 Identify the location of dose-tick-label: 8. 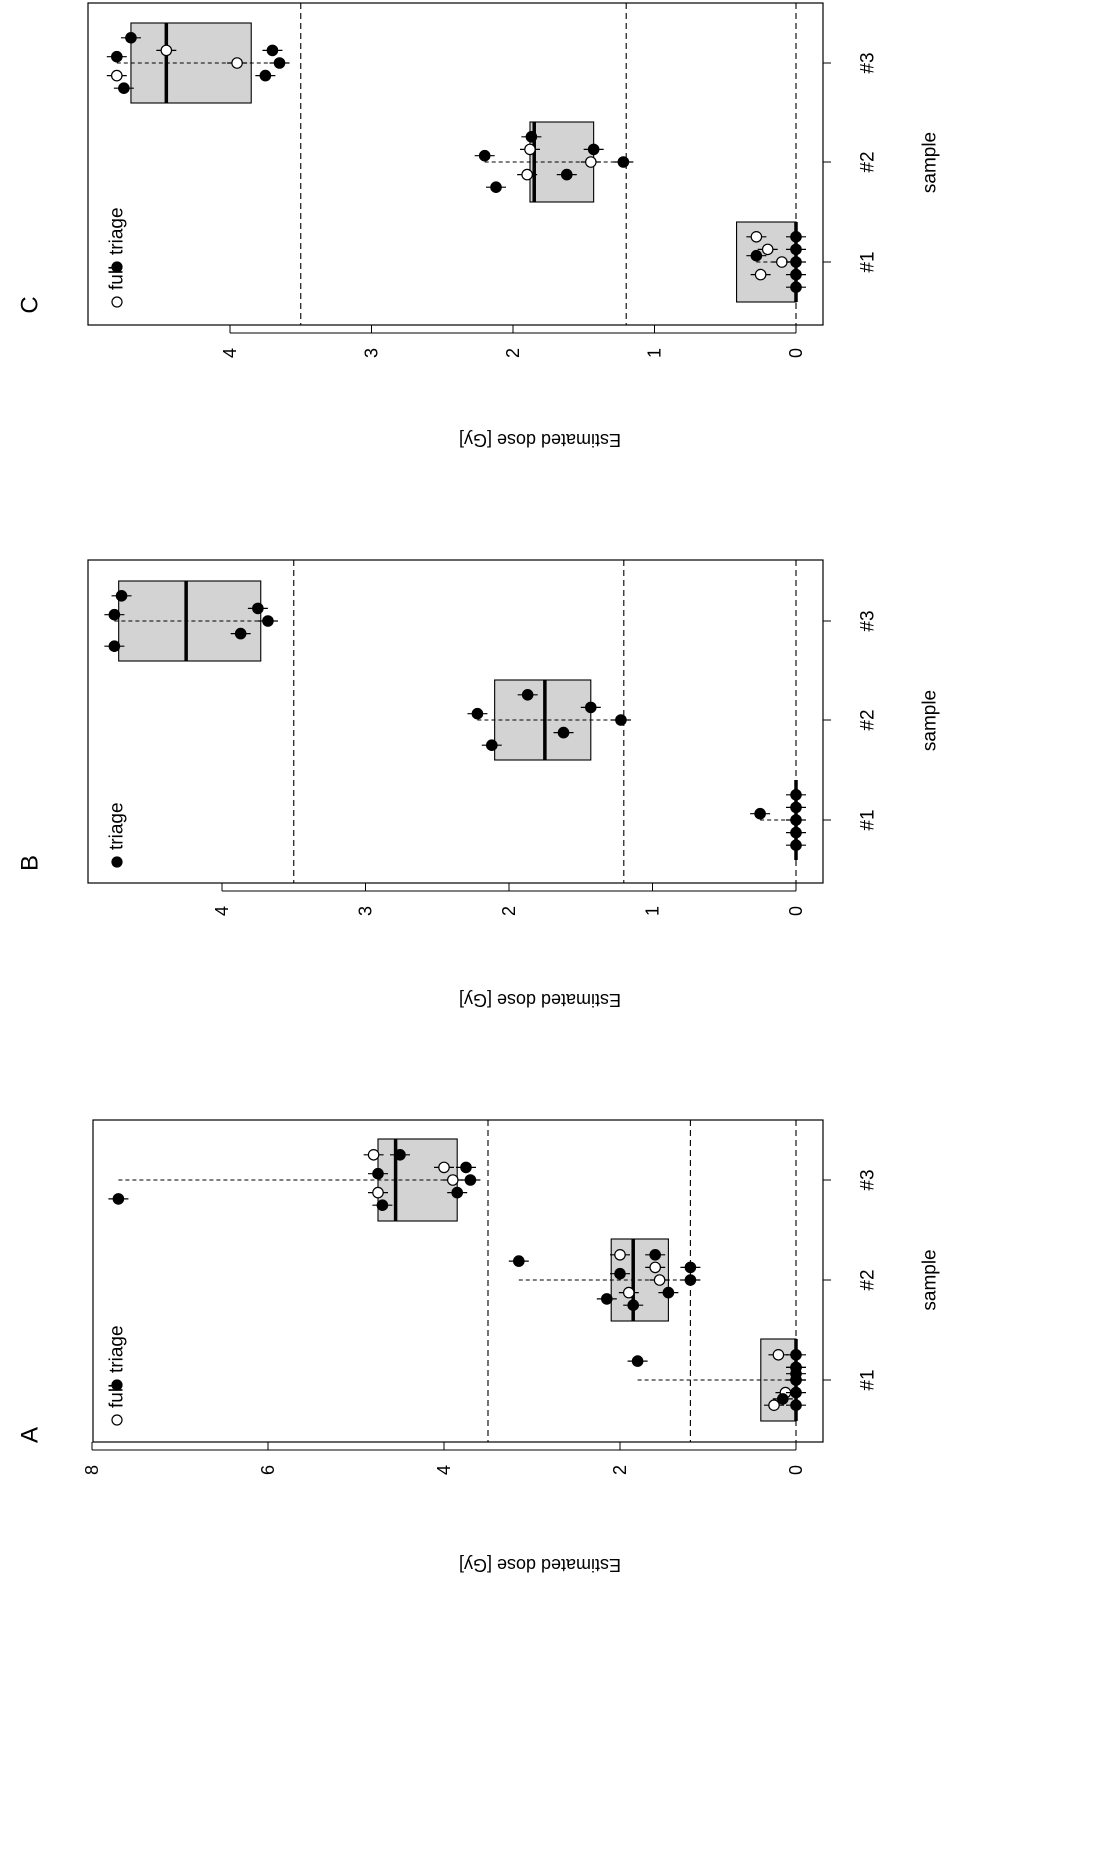
(92, 1470).